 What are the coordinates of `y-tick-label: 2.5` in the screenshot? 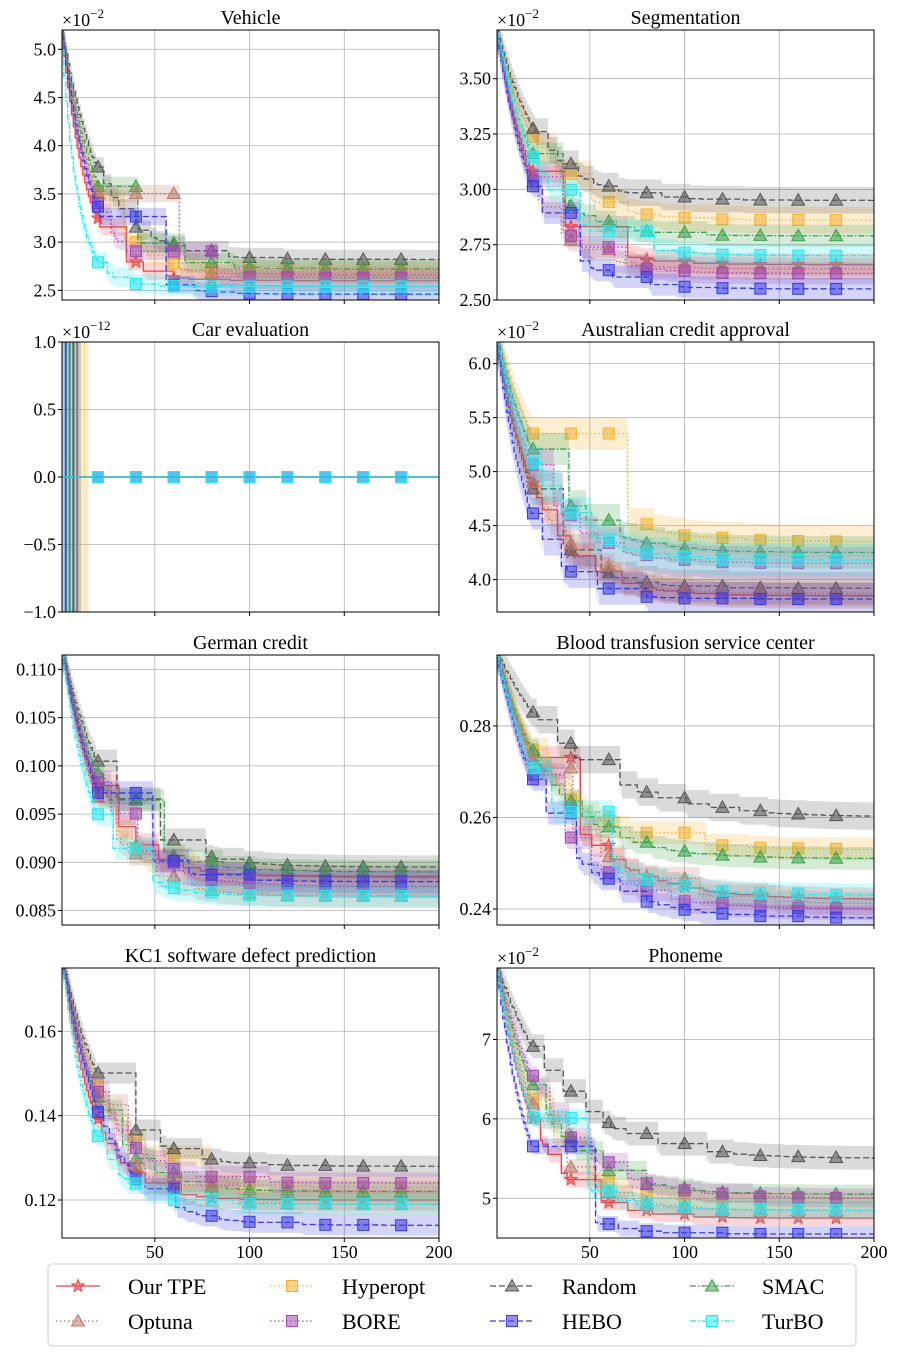 It's located at (45, 290).